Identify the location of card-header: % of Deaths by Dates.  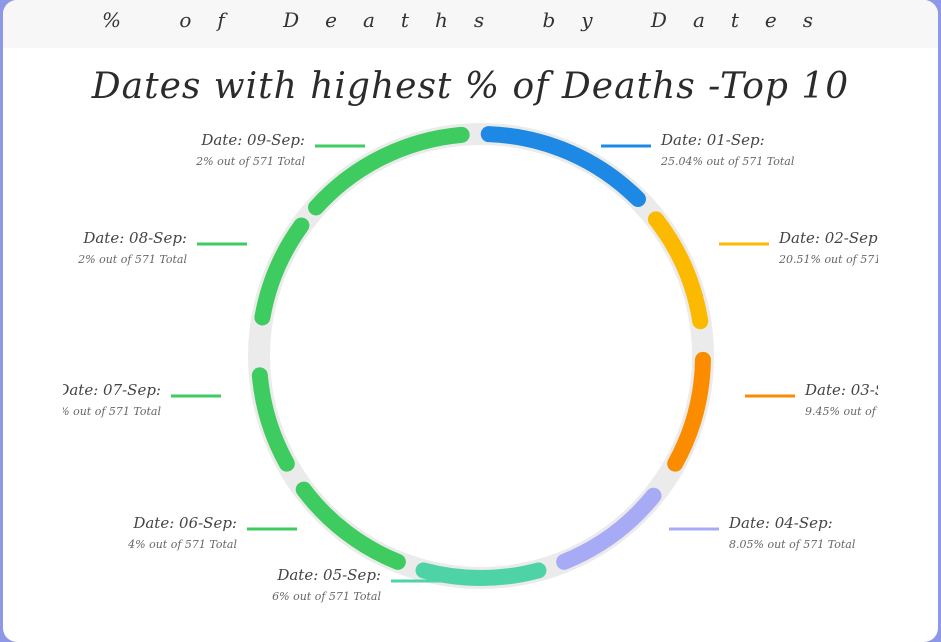
(470, 24).